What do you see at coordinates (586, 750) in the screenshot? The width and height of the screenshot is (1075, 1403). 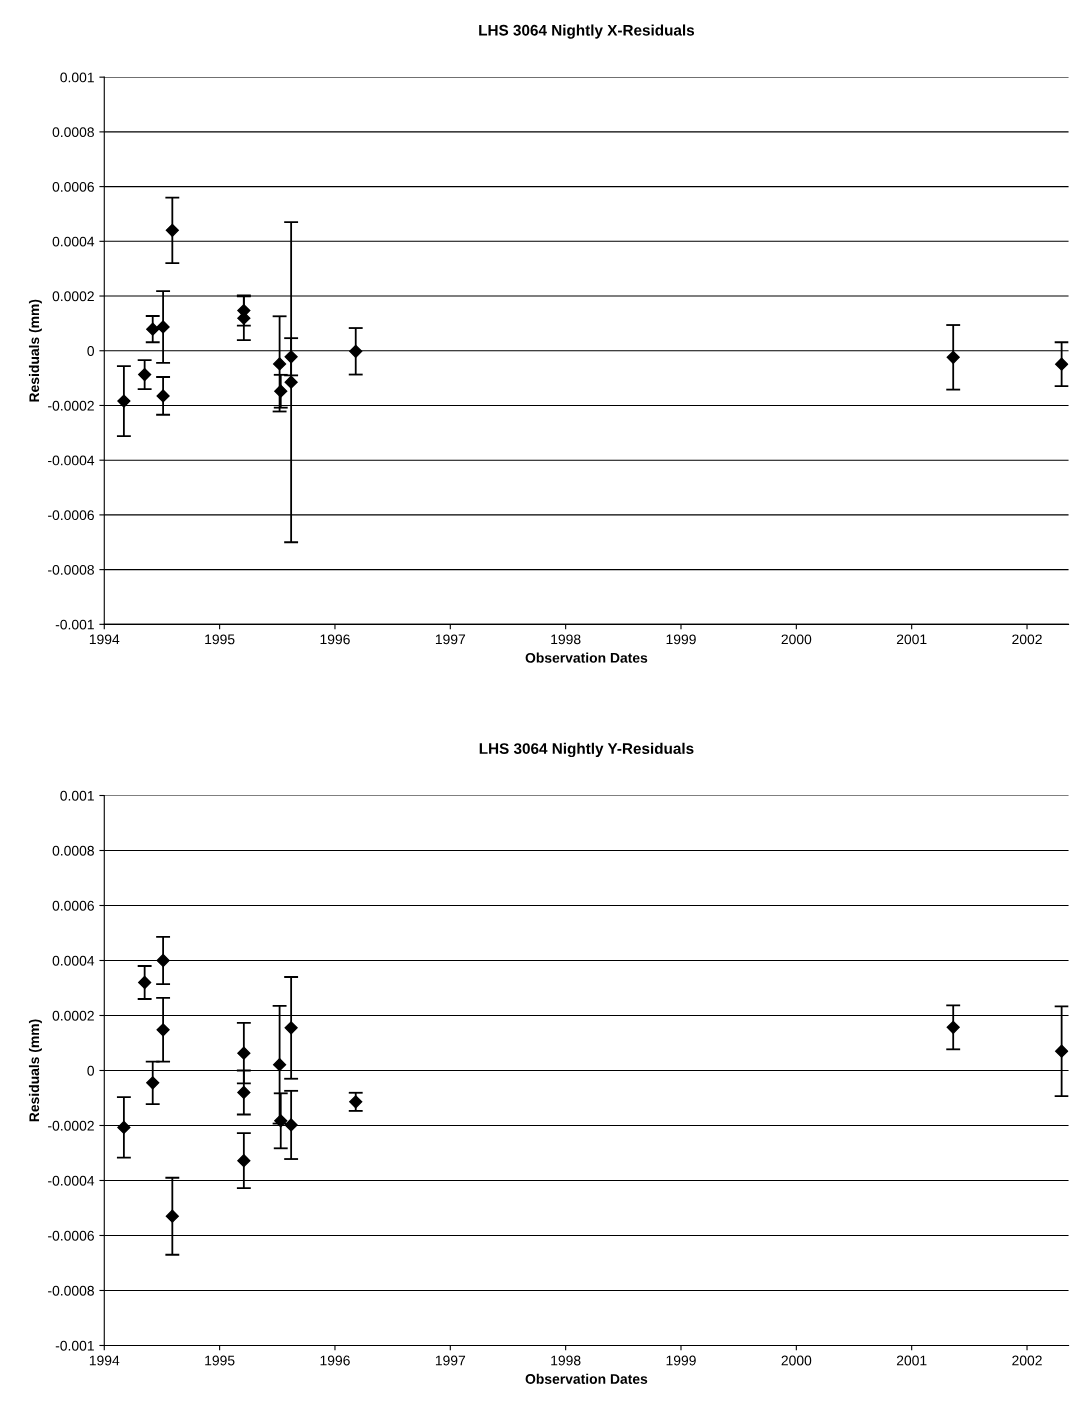 I see `chart-title: LHS 3064 Nightly Y-Residuals` at bounding box center [586, 750].